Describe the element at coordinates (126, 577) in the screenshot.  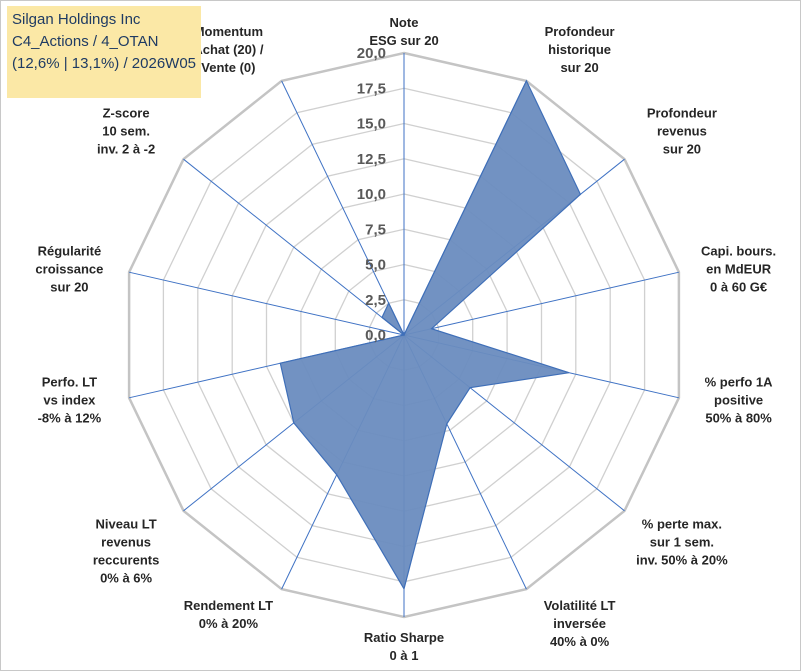
I see `axis-label-line: 0% à 6%` at that location.